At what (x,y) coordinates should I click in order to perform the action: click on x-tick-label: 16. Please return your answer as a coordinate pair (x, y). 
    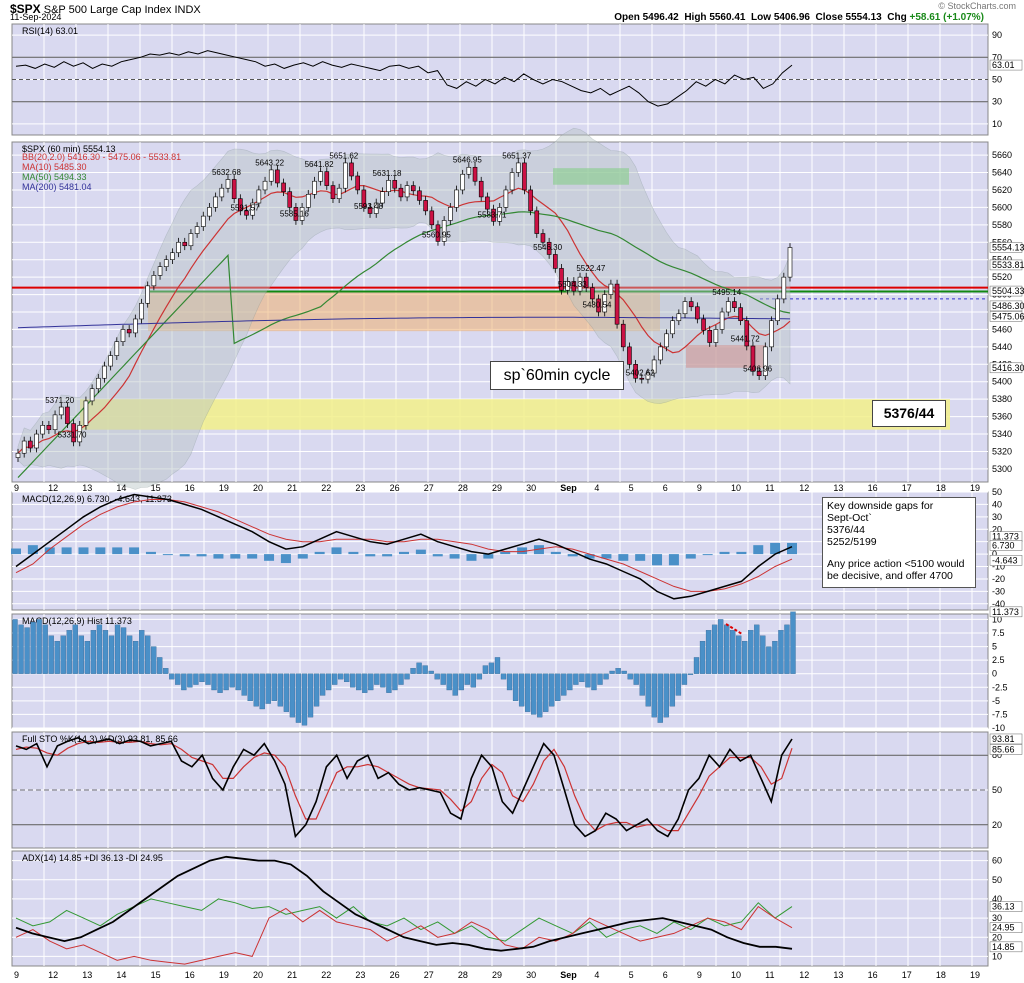
    Looking at the image, I should click on (190, 975).